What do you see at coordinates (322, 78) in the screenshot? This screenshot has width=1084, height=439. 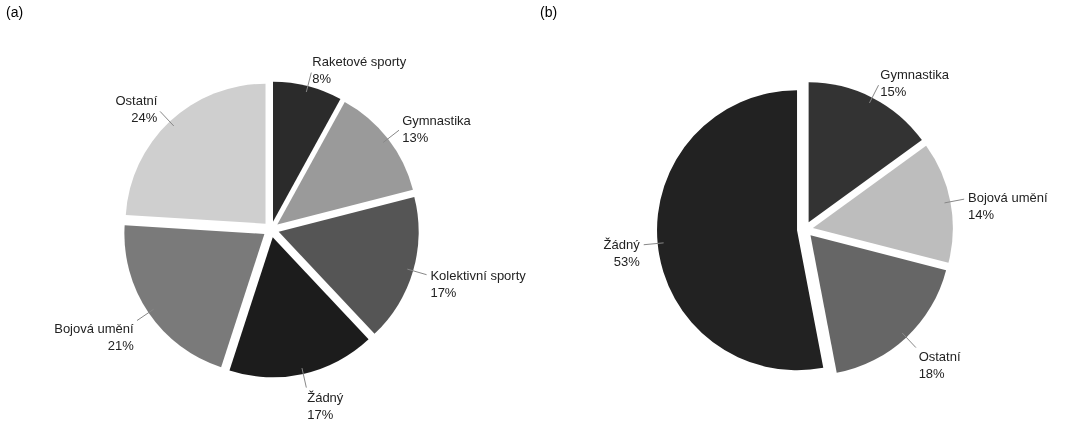 I see `data-label: 8%` at bounding box center [322, 78].